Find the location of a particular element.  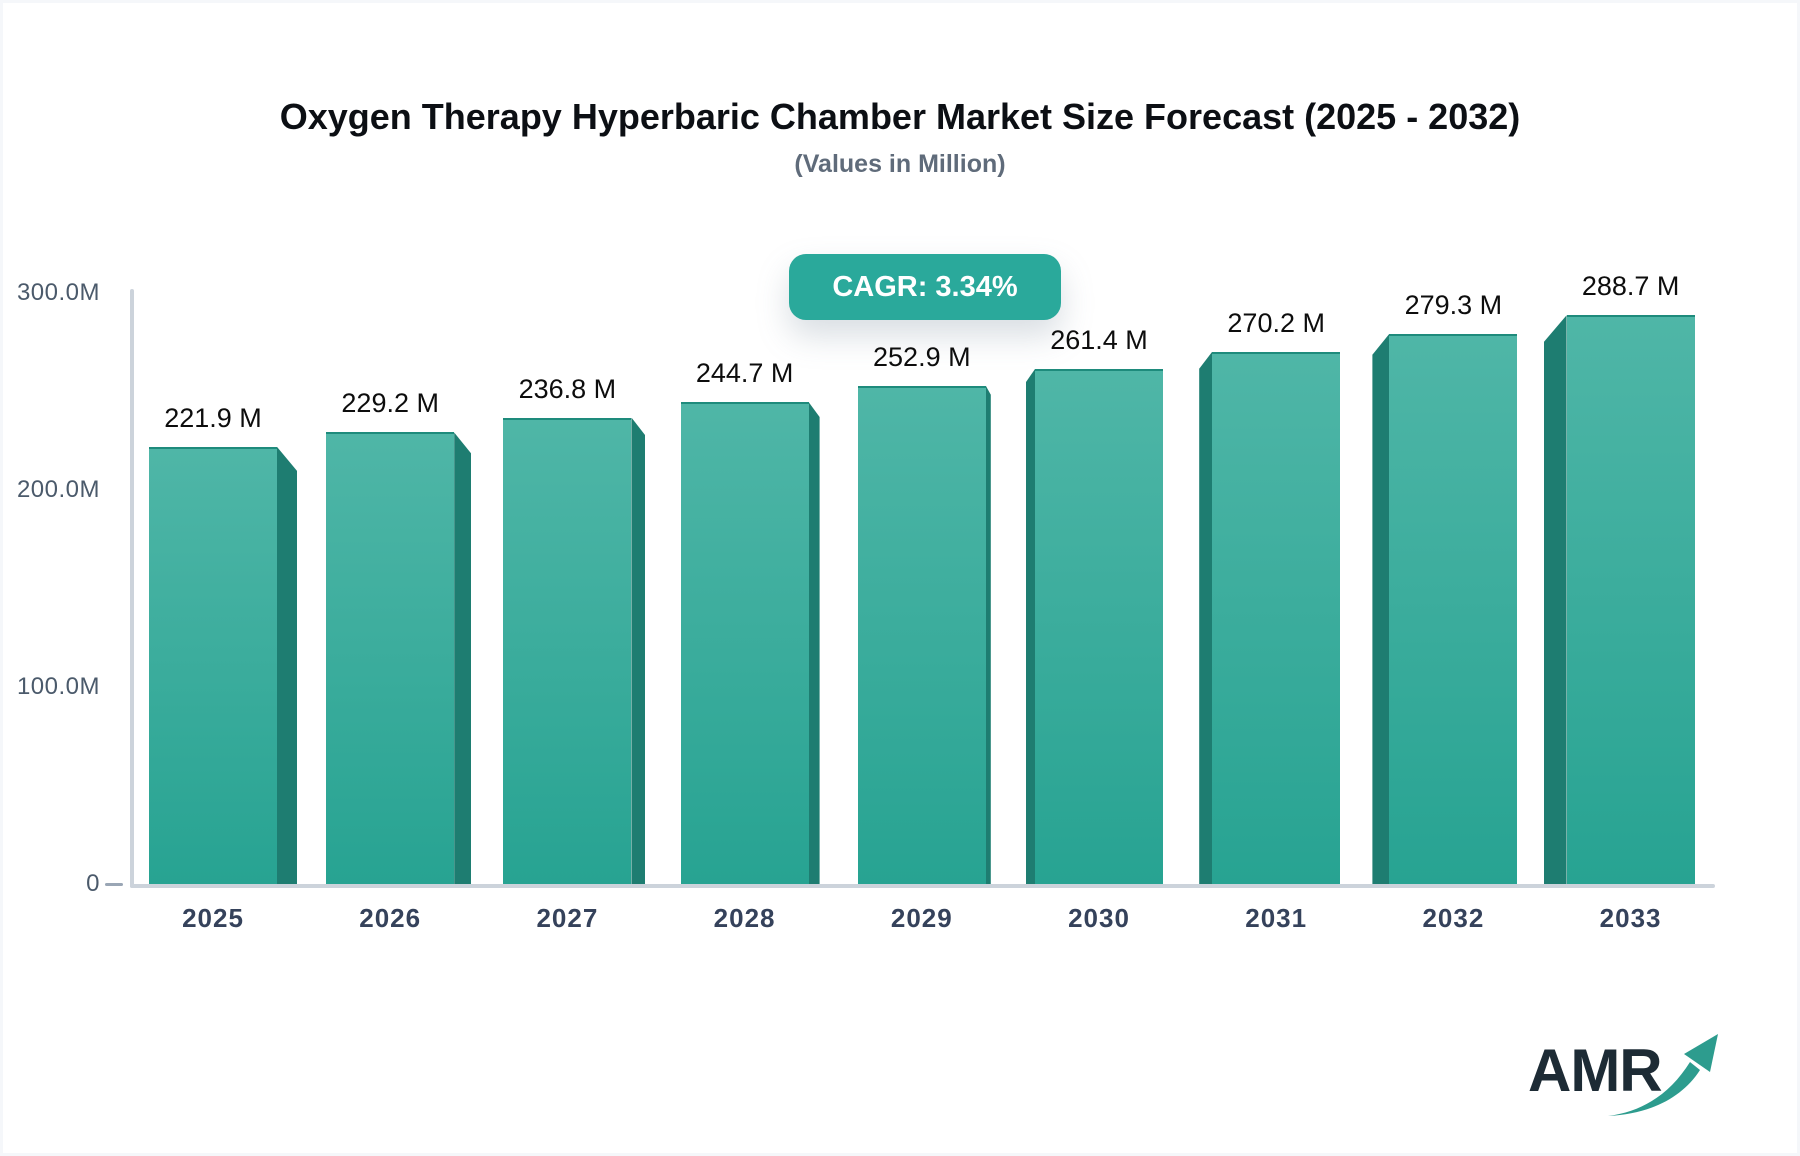

chart-subtitle: (Values in Million) is located at coordinates (900, 164).